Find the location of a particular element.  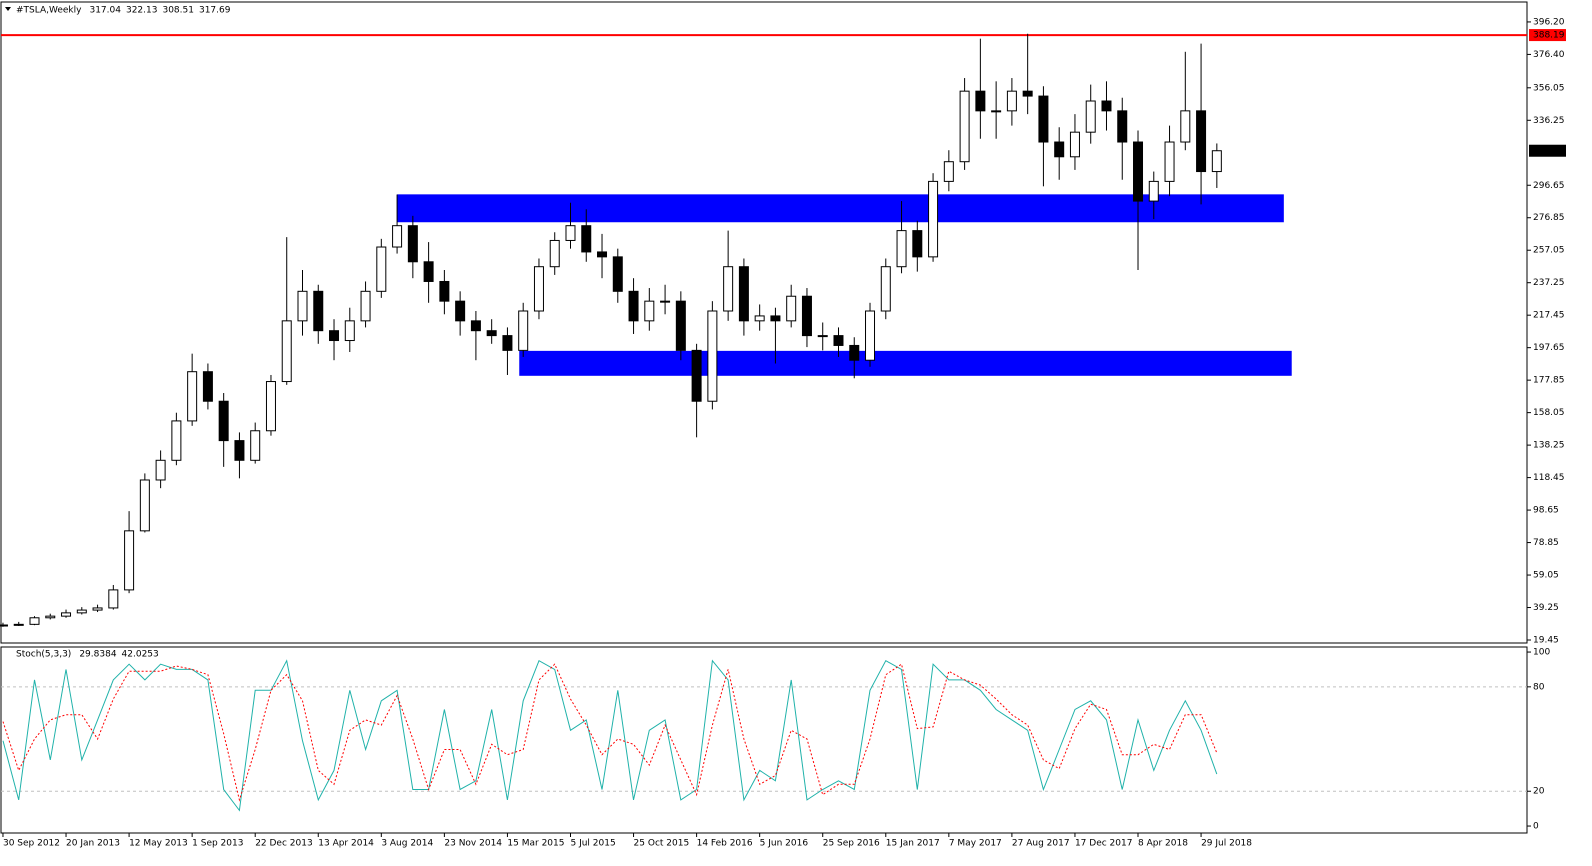

x-tick-label: 8 Apr 2018 is located at coordinates (1163, 844).